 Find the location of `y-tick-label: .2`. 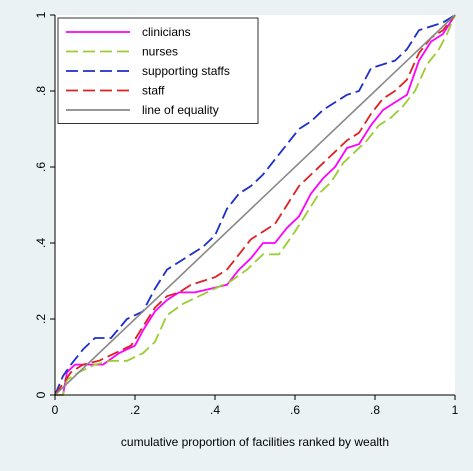

y-tick-label: .2 is located at coordinates (41, 319).